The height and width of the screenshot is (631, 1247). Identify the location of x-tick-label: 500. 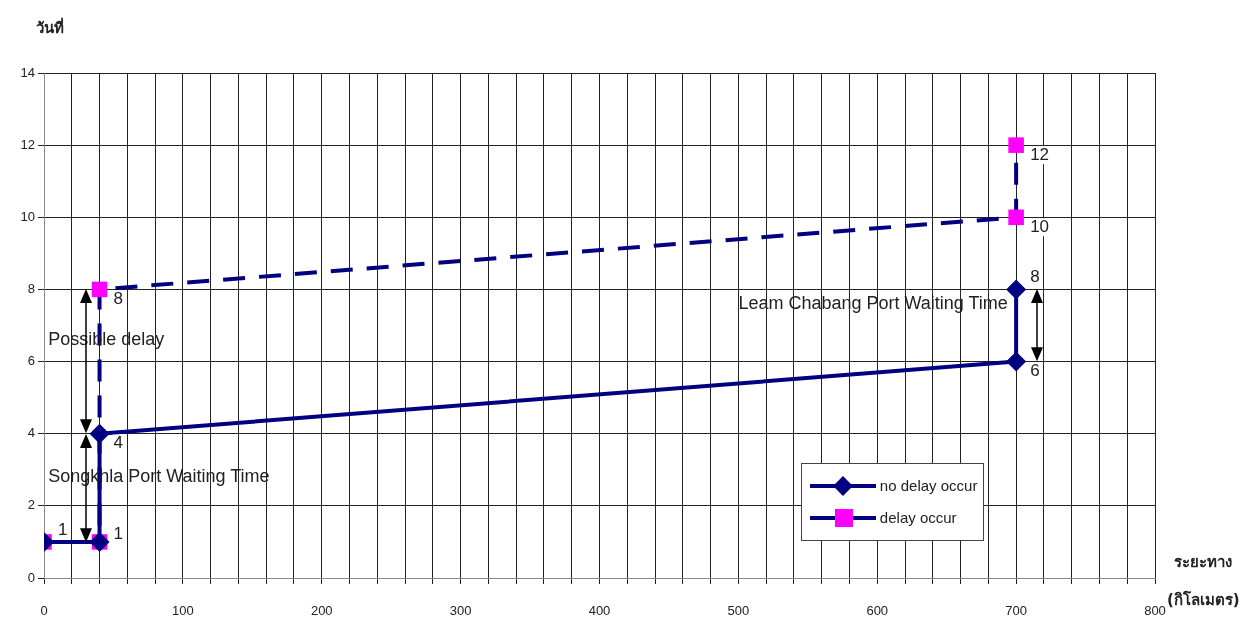
(738, 611).